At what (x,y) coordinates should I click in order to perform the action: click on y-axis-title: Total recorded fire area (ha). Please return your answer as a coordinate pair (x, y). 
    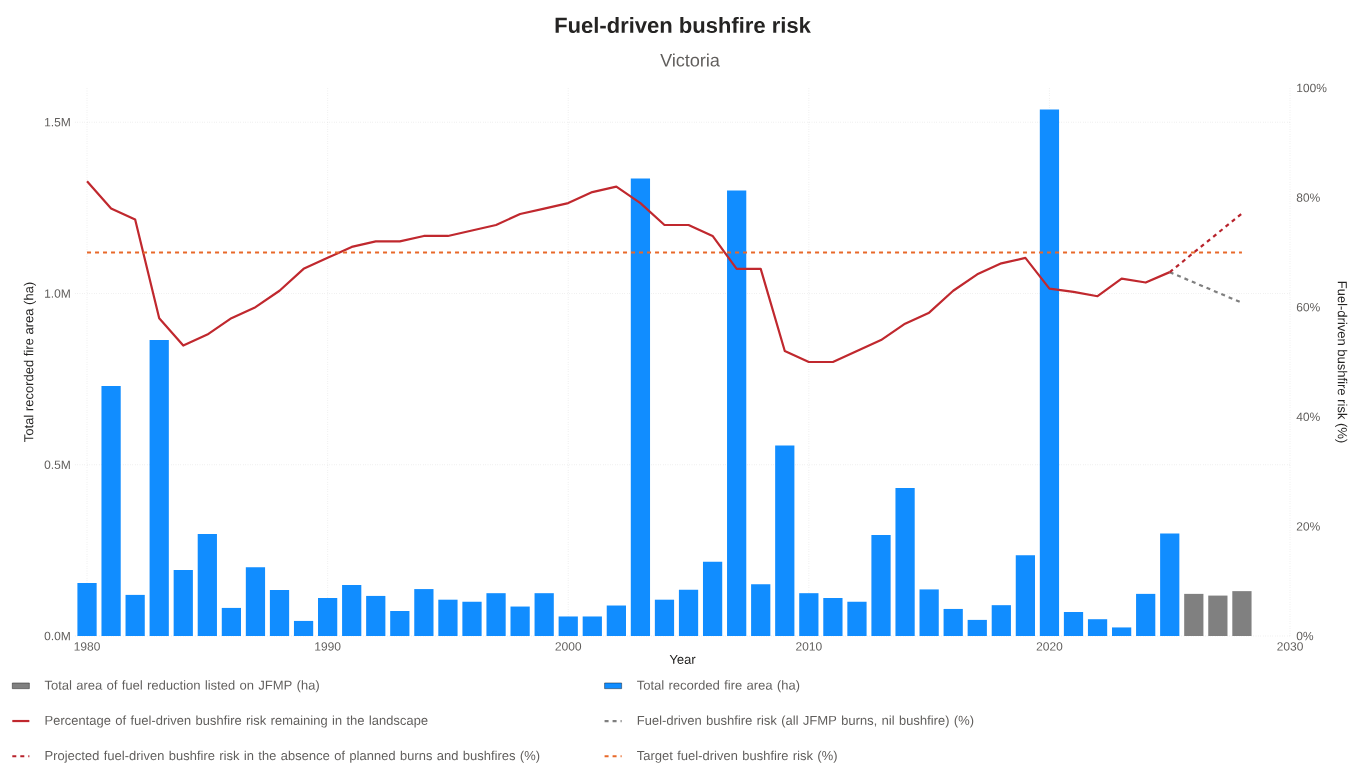
    Looking at the image, I should click on (29, 362).